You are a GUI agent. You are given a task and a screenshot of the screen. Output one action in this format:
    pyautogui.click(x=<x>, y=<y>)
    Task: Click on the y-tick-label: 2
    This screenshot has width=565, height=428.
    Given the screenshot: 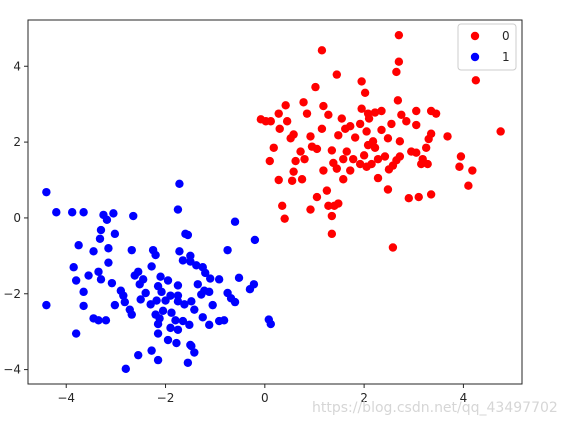 What is the action you would take?
    pyautogui.click(x=17, y=142)
    